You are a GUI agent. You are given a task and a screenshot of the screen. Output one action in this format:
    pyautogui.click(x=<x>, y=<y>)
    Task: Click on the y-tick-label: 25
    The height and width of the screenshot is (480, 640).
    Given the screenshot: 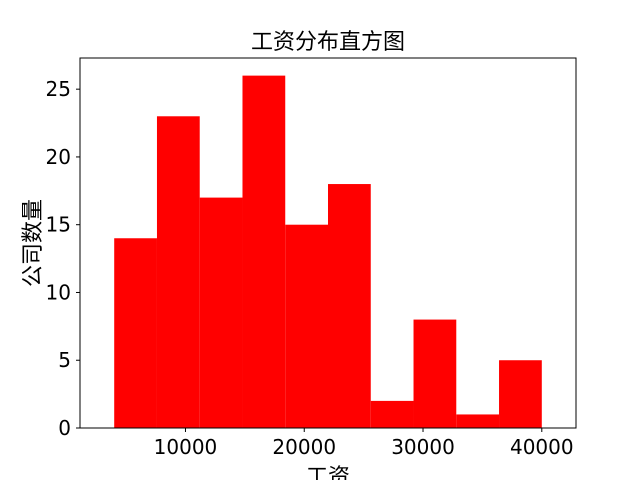 What is the action you would take?
    pyautogui.click(x=58, y=89)
    